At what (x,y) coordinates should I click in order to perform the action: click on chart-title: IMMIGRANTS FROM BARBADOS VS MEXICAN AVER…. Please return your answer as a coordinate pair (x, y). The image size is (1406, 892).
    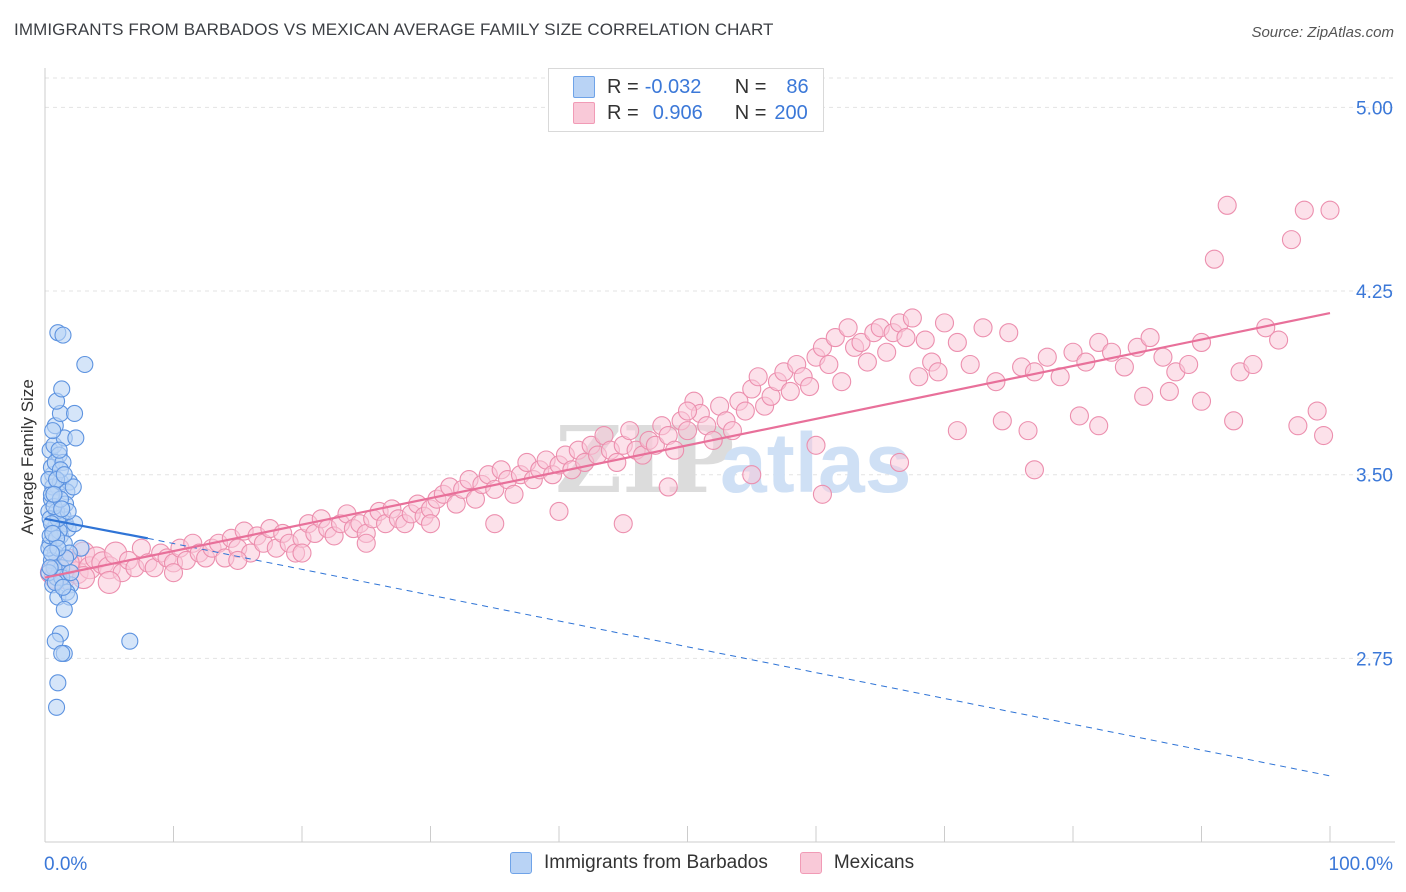
    Looking at the image, I should click on (394, 29).